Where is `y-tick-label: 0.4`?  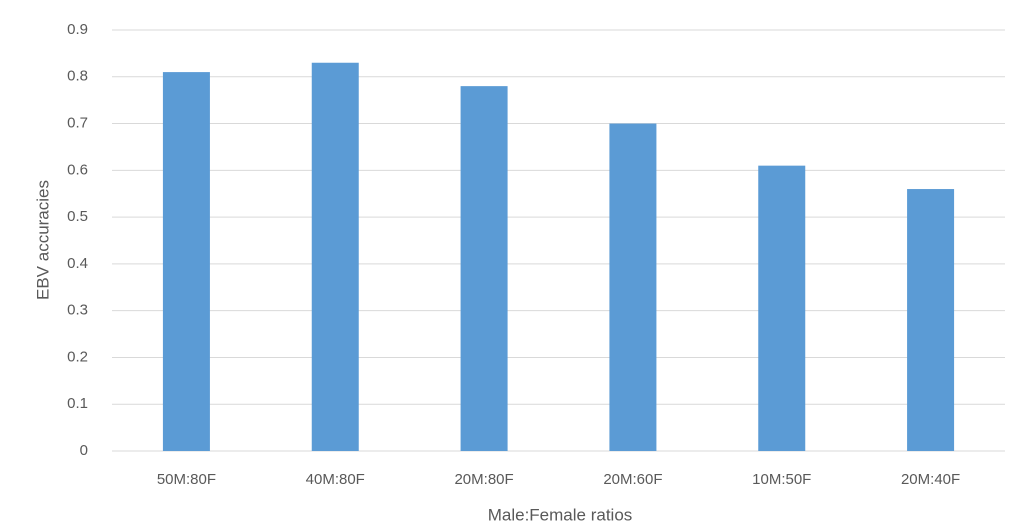
y-tick-label: 0.4 is located at coordinates (77, 263).